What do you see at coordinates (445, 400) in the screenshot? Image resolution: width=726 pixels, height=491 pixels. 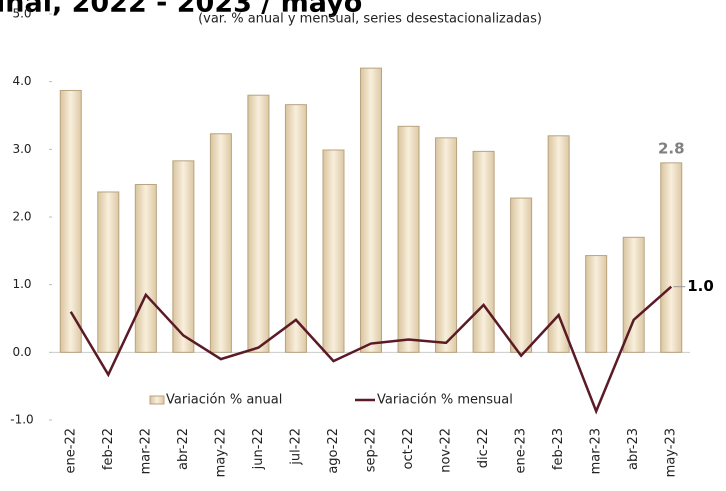 I see `legend-label: Variación % mensual` at bounding box center [445, 400].